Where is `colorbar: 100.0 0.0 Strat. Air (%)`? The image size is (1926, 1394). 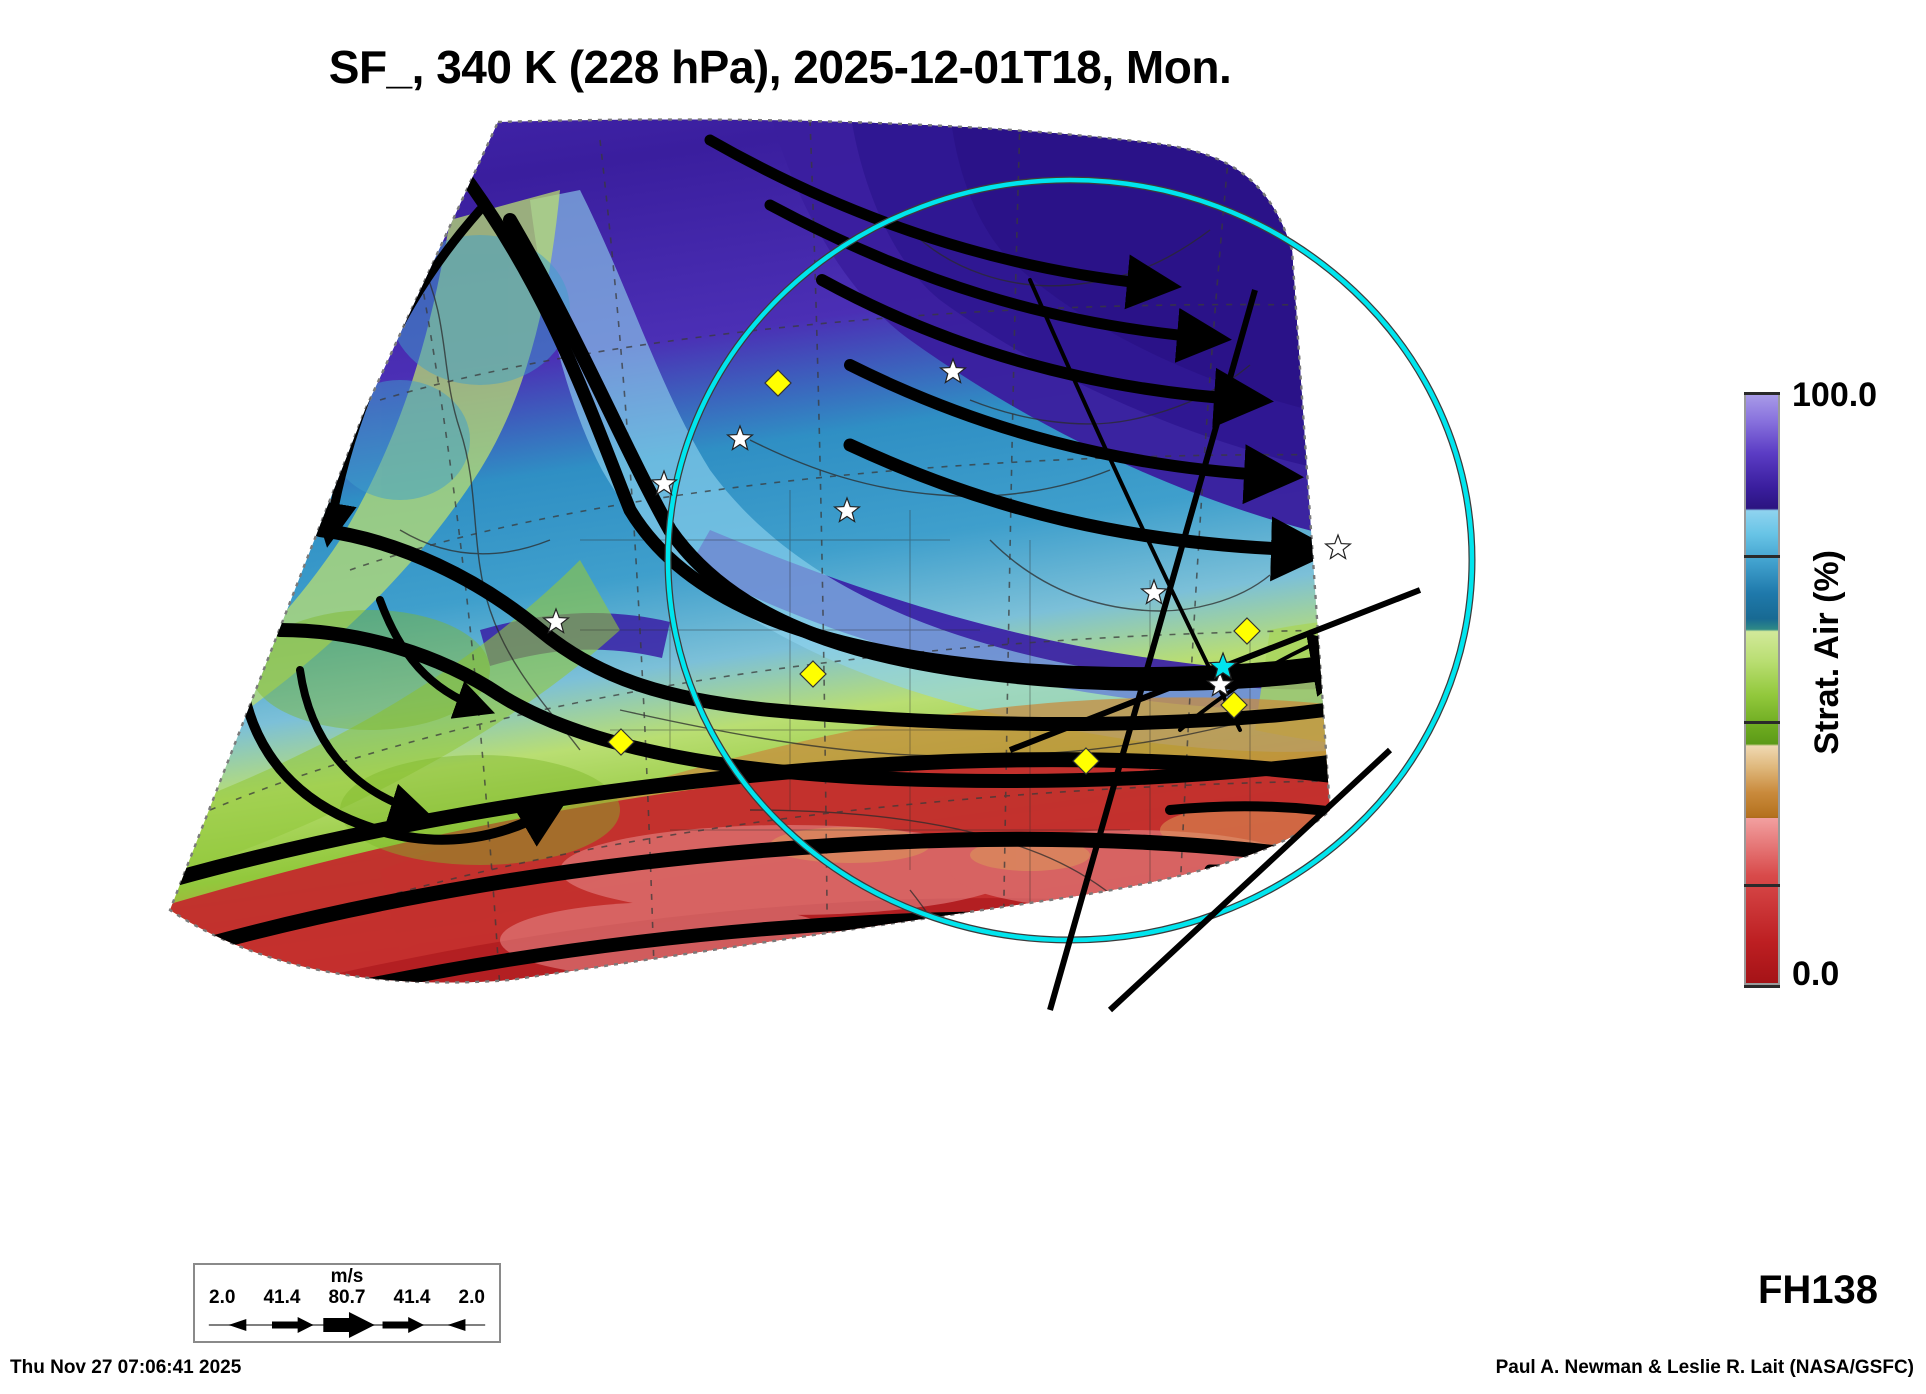 colorbar: 100.0 0.0 Strat. Air (%) is located at coordinates (1813, 660).